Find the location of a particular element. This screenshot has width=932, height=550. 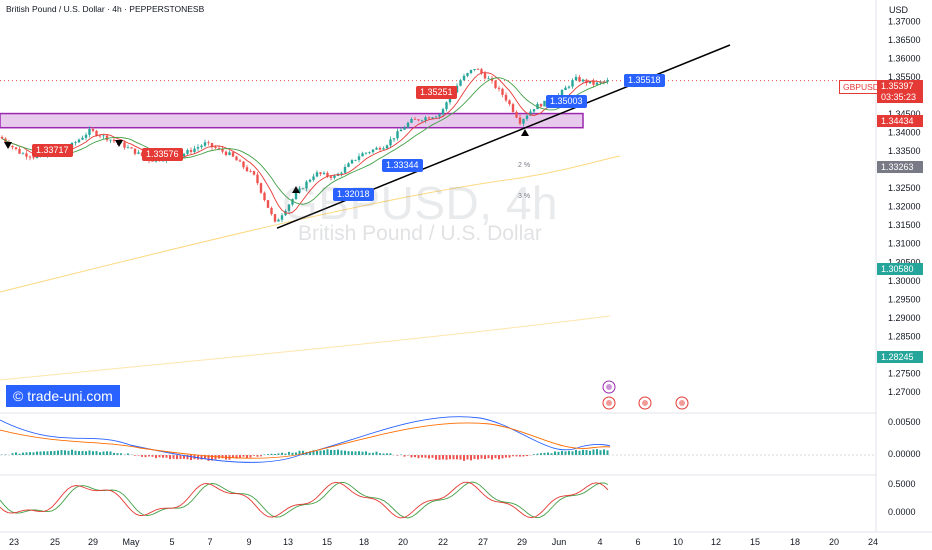

price-tick-label: 1.27000 is located at coordinates (904, 392).